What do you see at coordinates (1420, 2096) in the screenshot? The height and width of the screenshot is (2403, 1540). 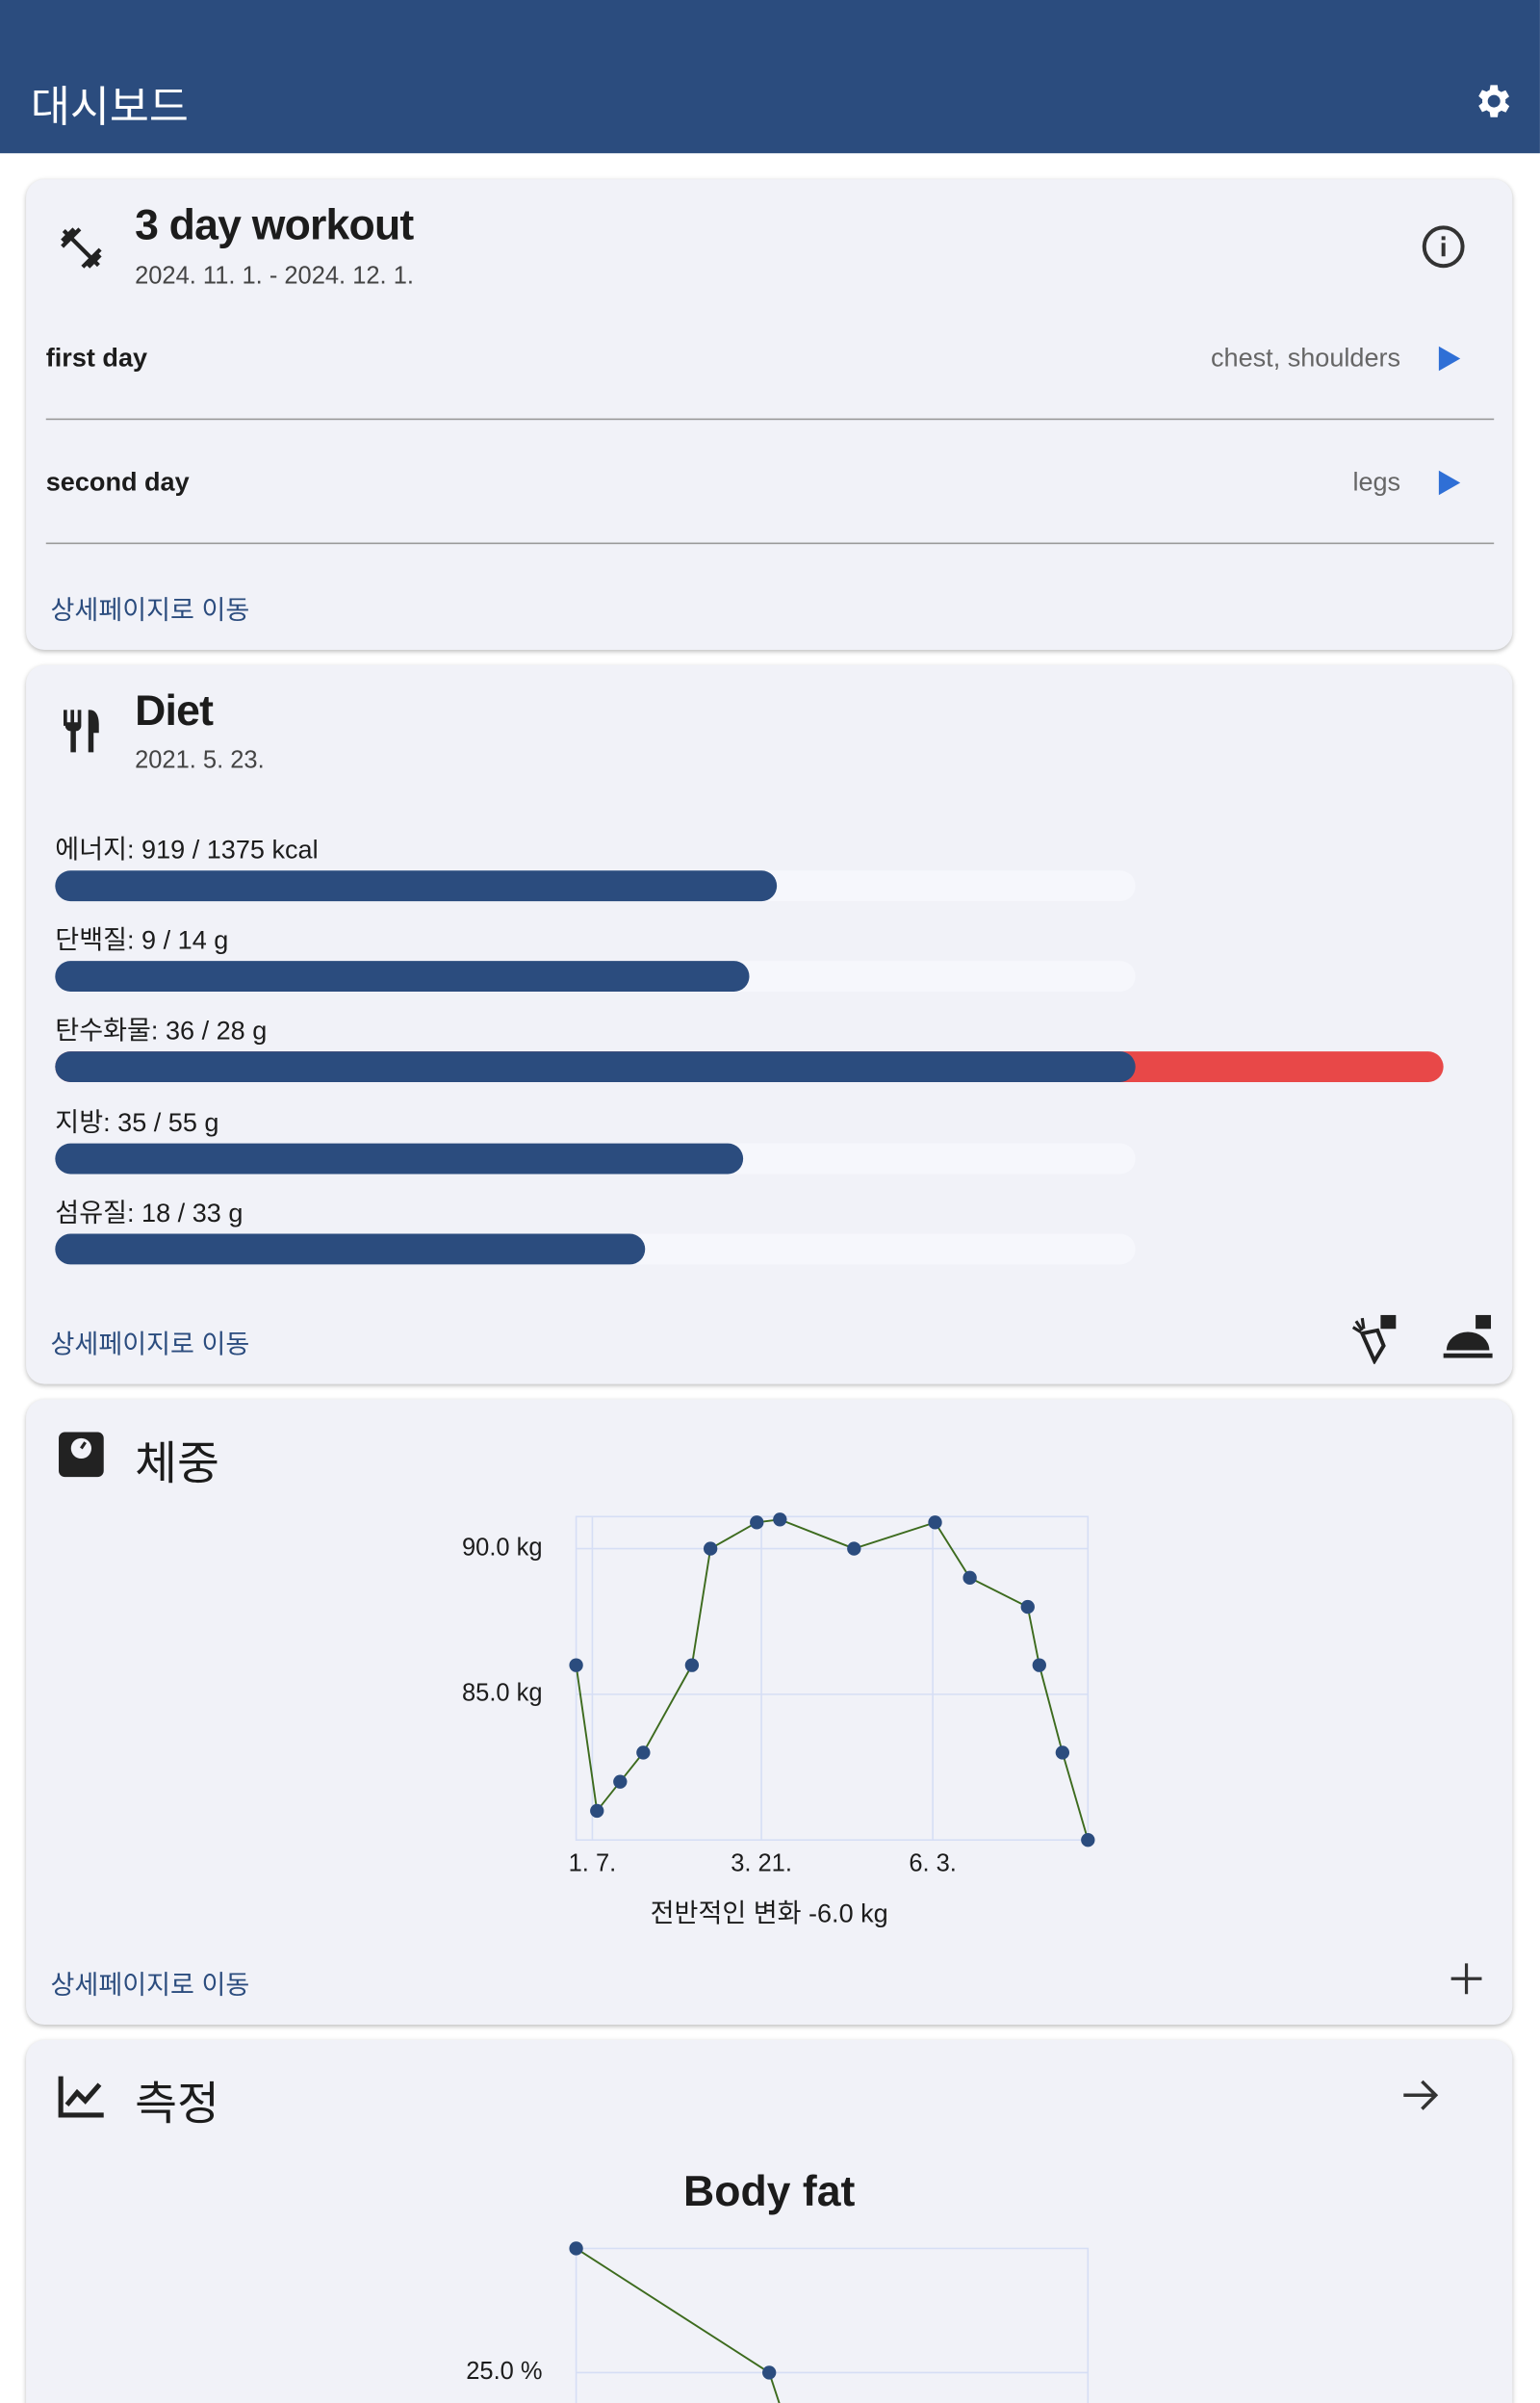 I see `open-icon` at bounding box center [1420, 2096].